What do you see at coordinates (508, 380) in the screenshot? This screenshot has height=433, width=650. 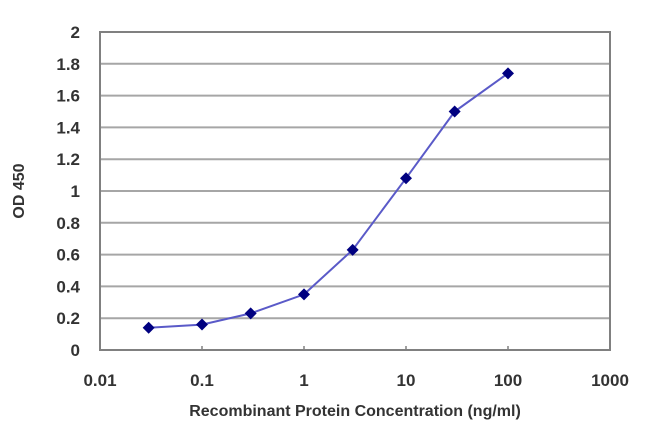 I see `x-tick-label: 100` at bounding box center [508, 380].